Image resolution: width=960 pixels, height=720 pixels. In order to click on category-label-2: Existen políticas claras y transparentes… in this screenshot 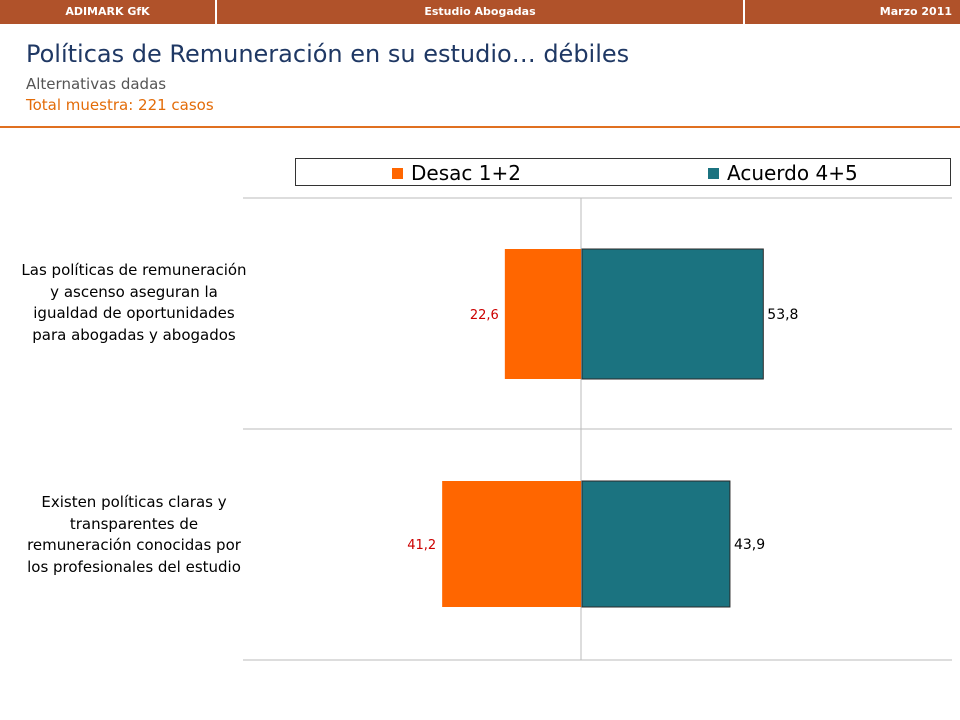, I will do `click(134, 534)`.